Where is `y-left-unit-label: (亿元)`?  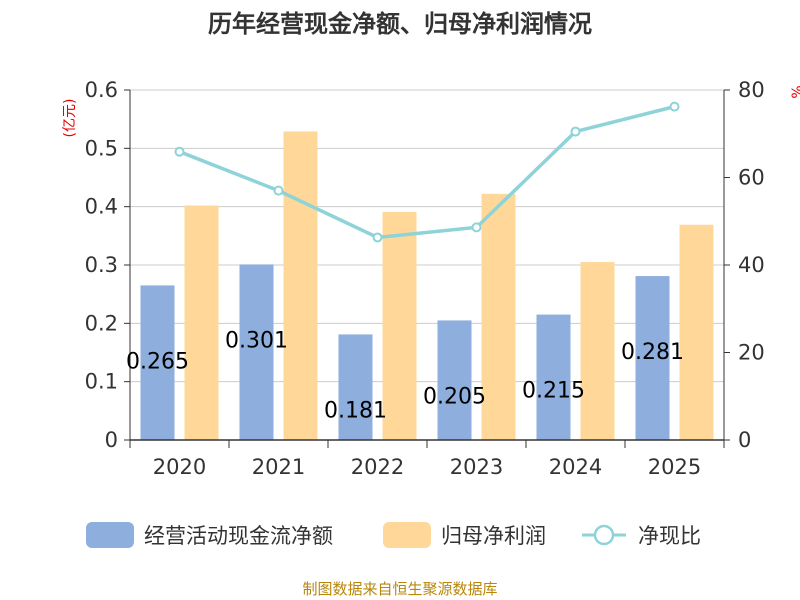 y-left-unit-label: (亿元) is located at coordinates (70, 118).